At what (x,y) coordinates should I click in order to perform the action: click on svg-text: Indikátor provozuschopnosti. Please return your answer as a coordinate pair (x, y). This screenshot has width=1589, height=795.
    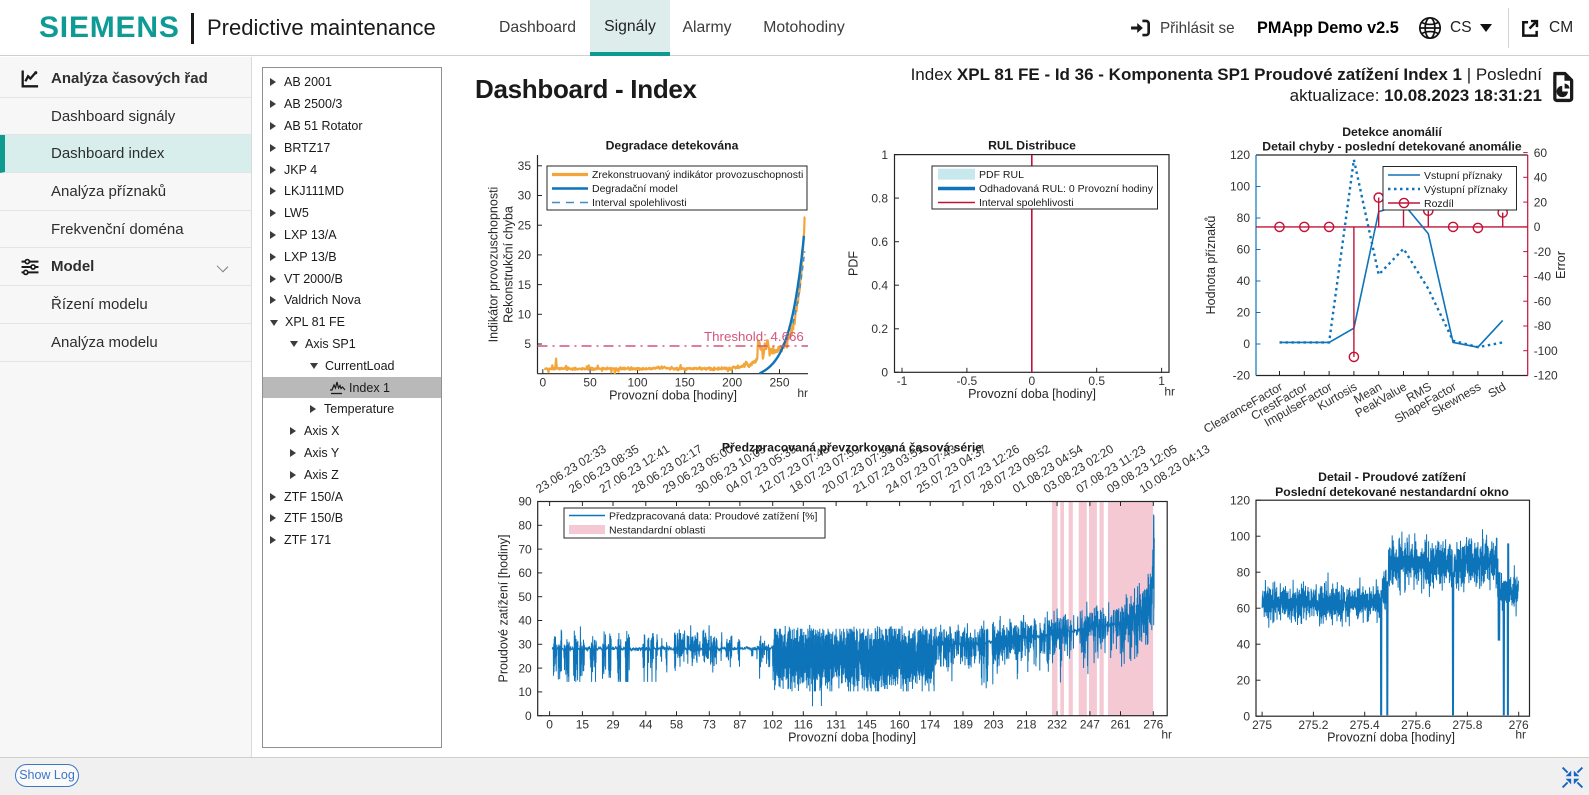
    Looking at the image, I should click on (494, 265).